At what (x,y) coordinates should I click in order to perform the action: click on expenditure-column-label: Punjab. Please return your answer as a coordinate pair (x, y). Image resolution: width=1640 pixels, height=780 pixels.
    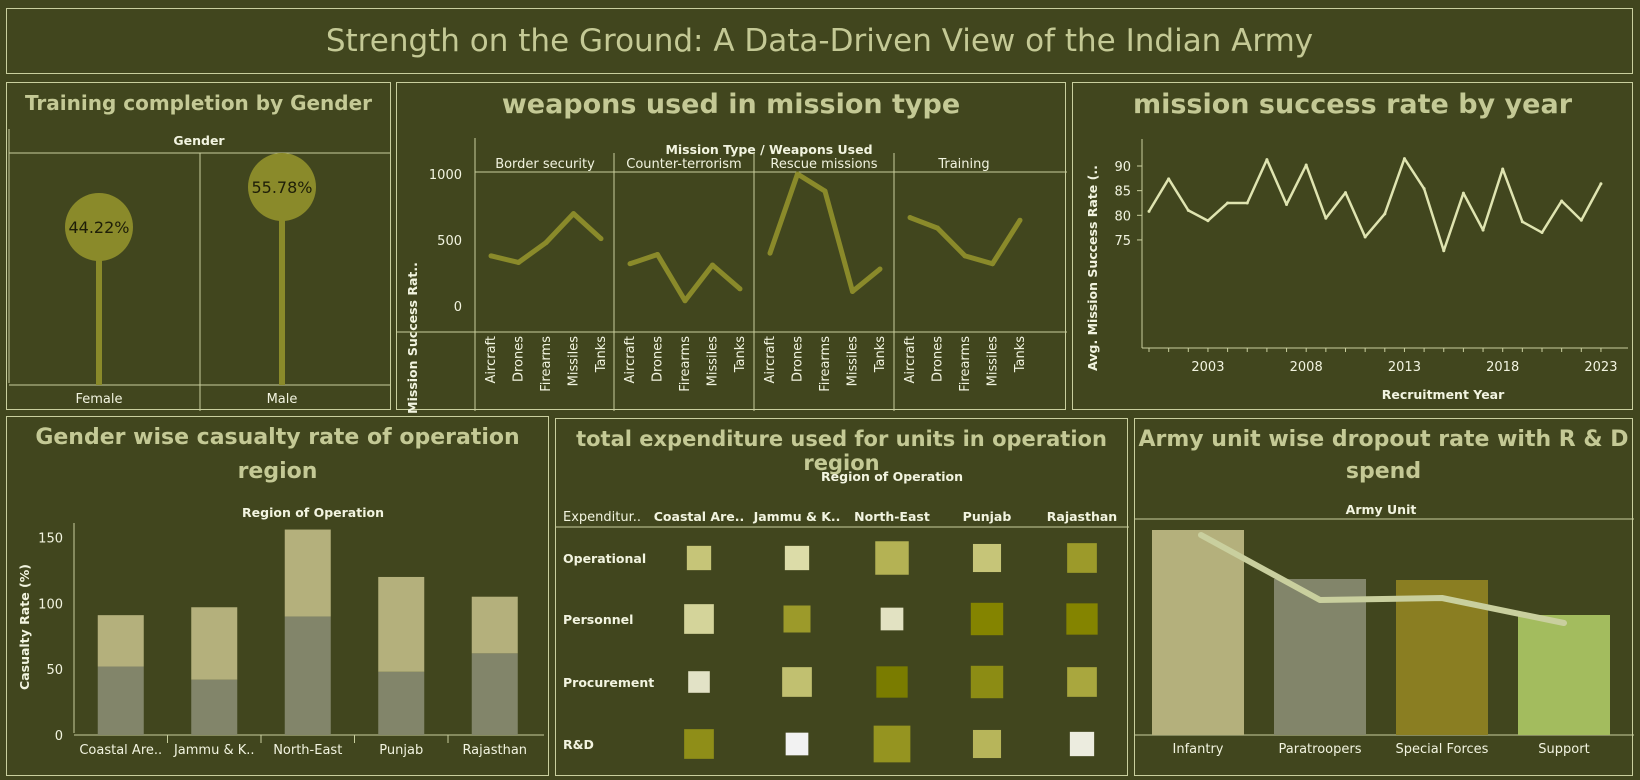
    Looking at the image, I should click on (987, 516).